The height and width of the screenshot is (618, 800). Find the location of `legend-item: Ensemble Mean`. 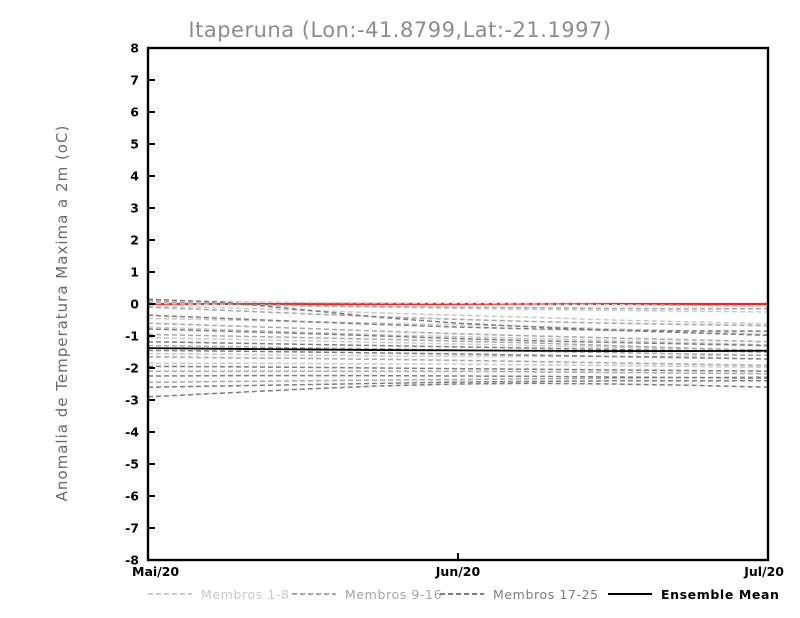

legend-item: Ensemble Mean is located at coordinates (694, 594).